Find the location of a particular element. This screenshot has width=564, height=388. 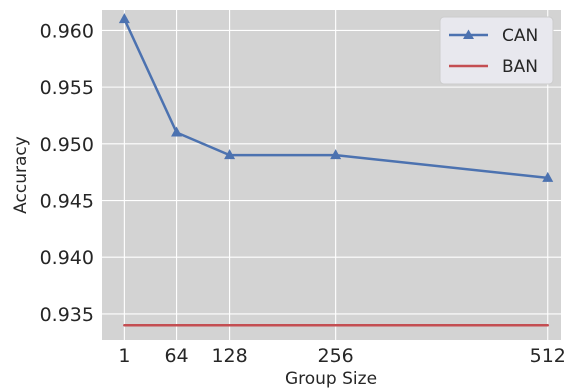

x-axis-label: Group Size is located at coordinates (331, 378).